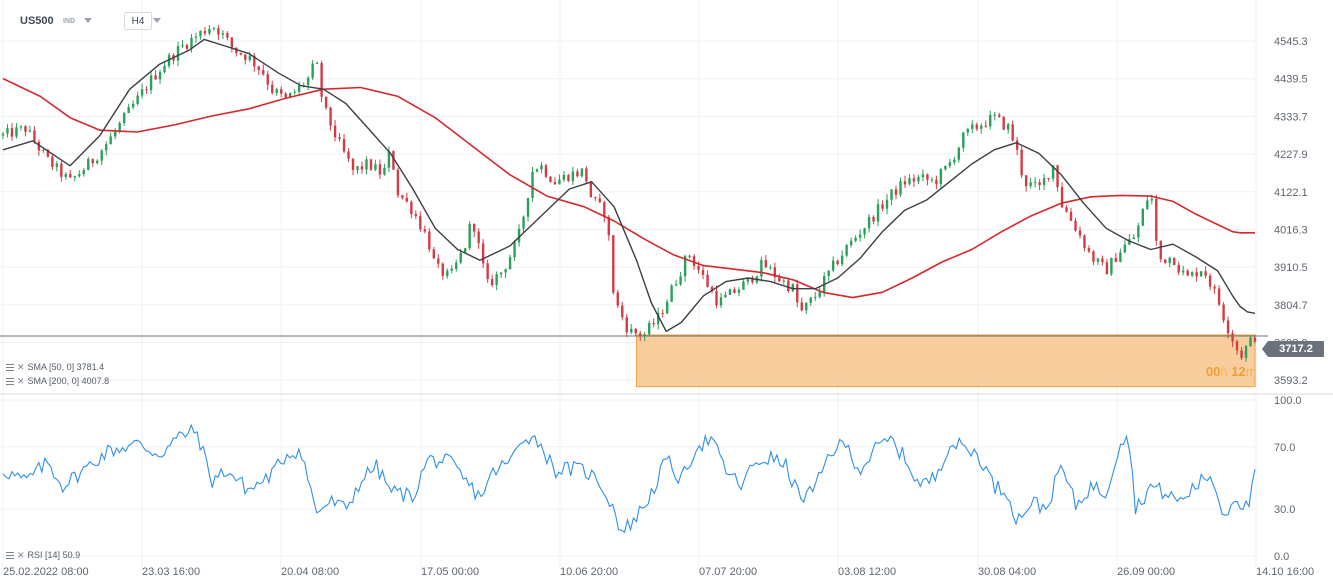  Describe the element at coordinates (138, 21) in the screenshot. I see `timeframe-select: H4` at that location.